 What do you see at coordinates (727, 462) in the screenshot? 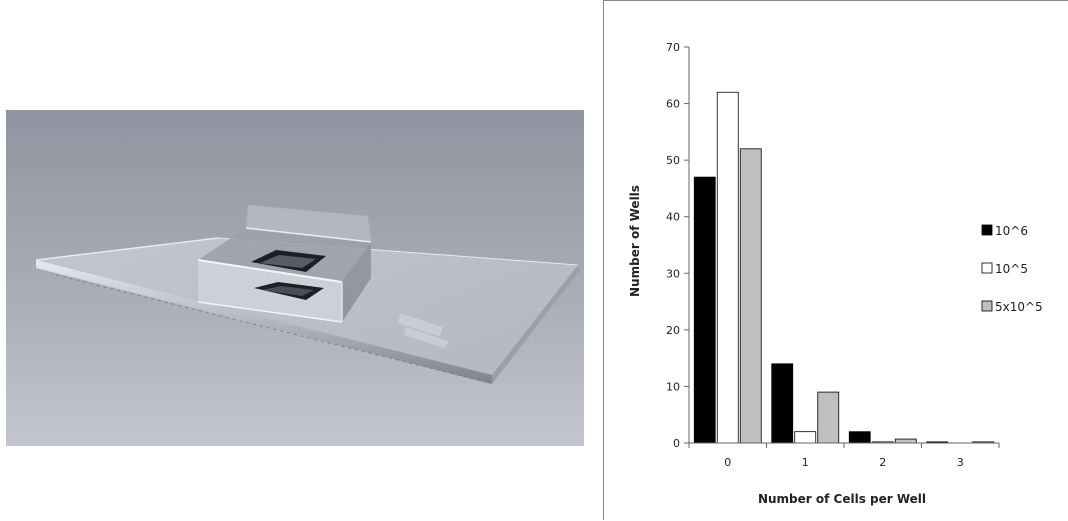
I see `x-tick-label: 0` at bounding box center [727, 462].